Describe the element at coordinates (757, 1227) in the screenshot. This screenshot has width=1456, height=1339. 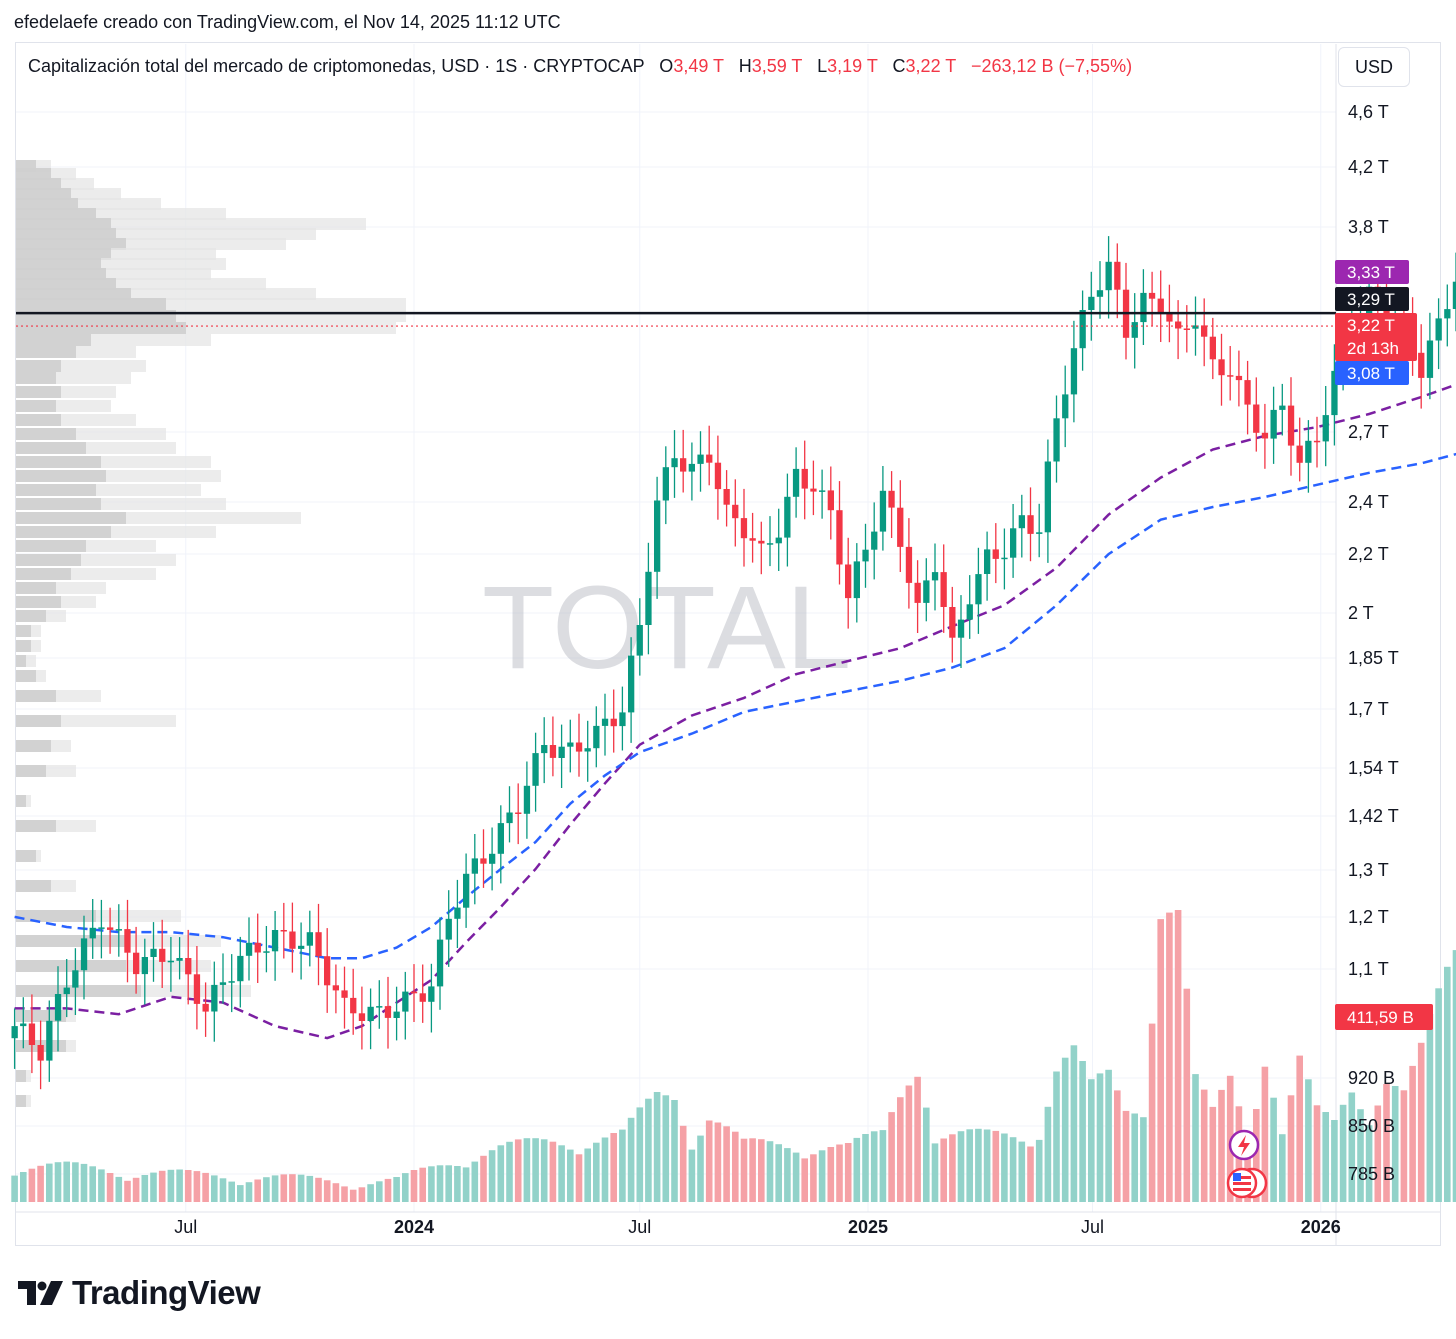
I see `time-axis: Jul 2024 Jul 2025 Jul 2026` at that location.